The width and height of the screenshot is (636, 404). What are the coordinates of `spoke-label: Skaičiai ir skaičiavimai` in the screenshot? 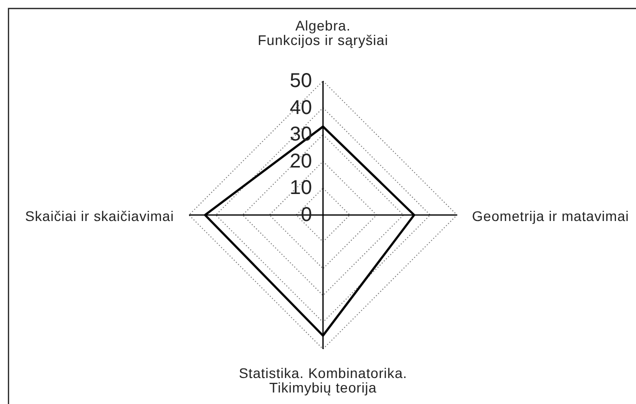 It's located at (99, 216).